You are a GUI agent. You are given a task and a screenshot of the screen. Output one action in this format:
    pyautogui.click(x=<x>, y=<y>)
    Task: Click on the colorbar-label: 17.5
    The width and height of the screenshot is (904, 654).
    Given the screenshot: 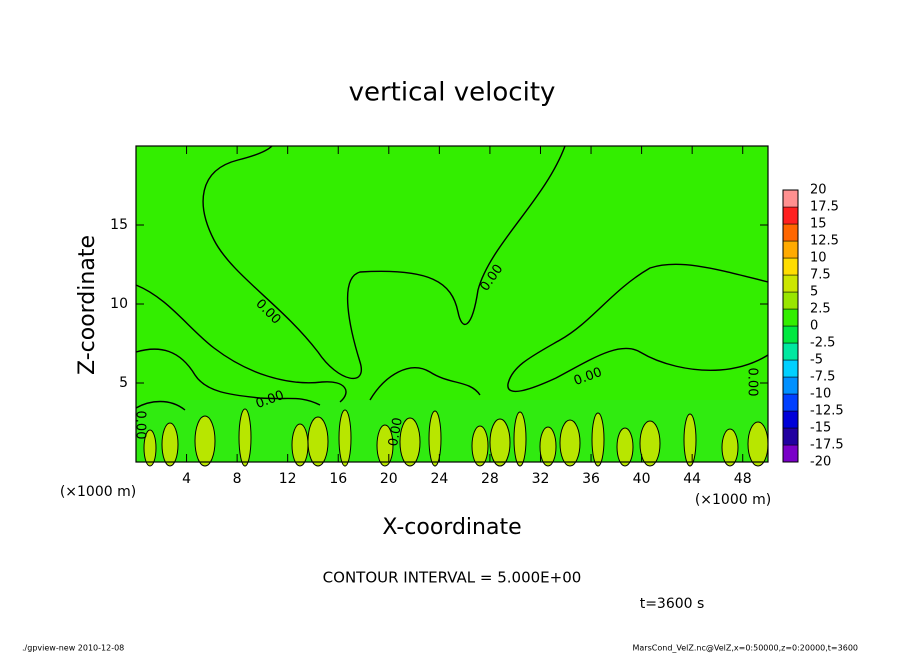 What is the action you would take?
    pyautogui.click(x=824, y=207)
    